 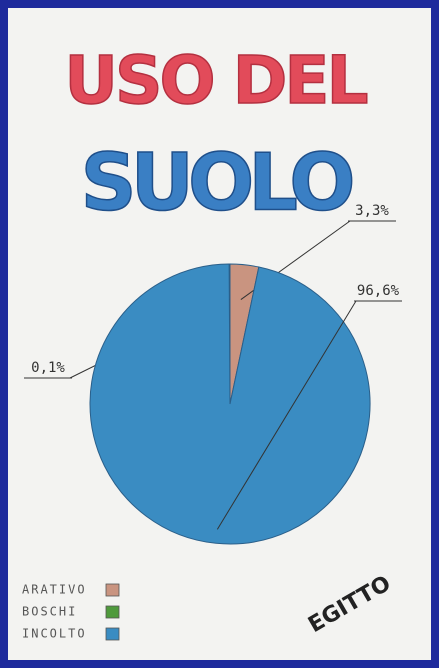 What do you see at coordinates (48, 368) in the screenshot?
I see `data-label: 0,1%` at bounding box center [48, 368].